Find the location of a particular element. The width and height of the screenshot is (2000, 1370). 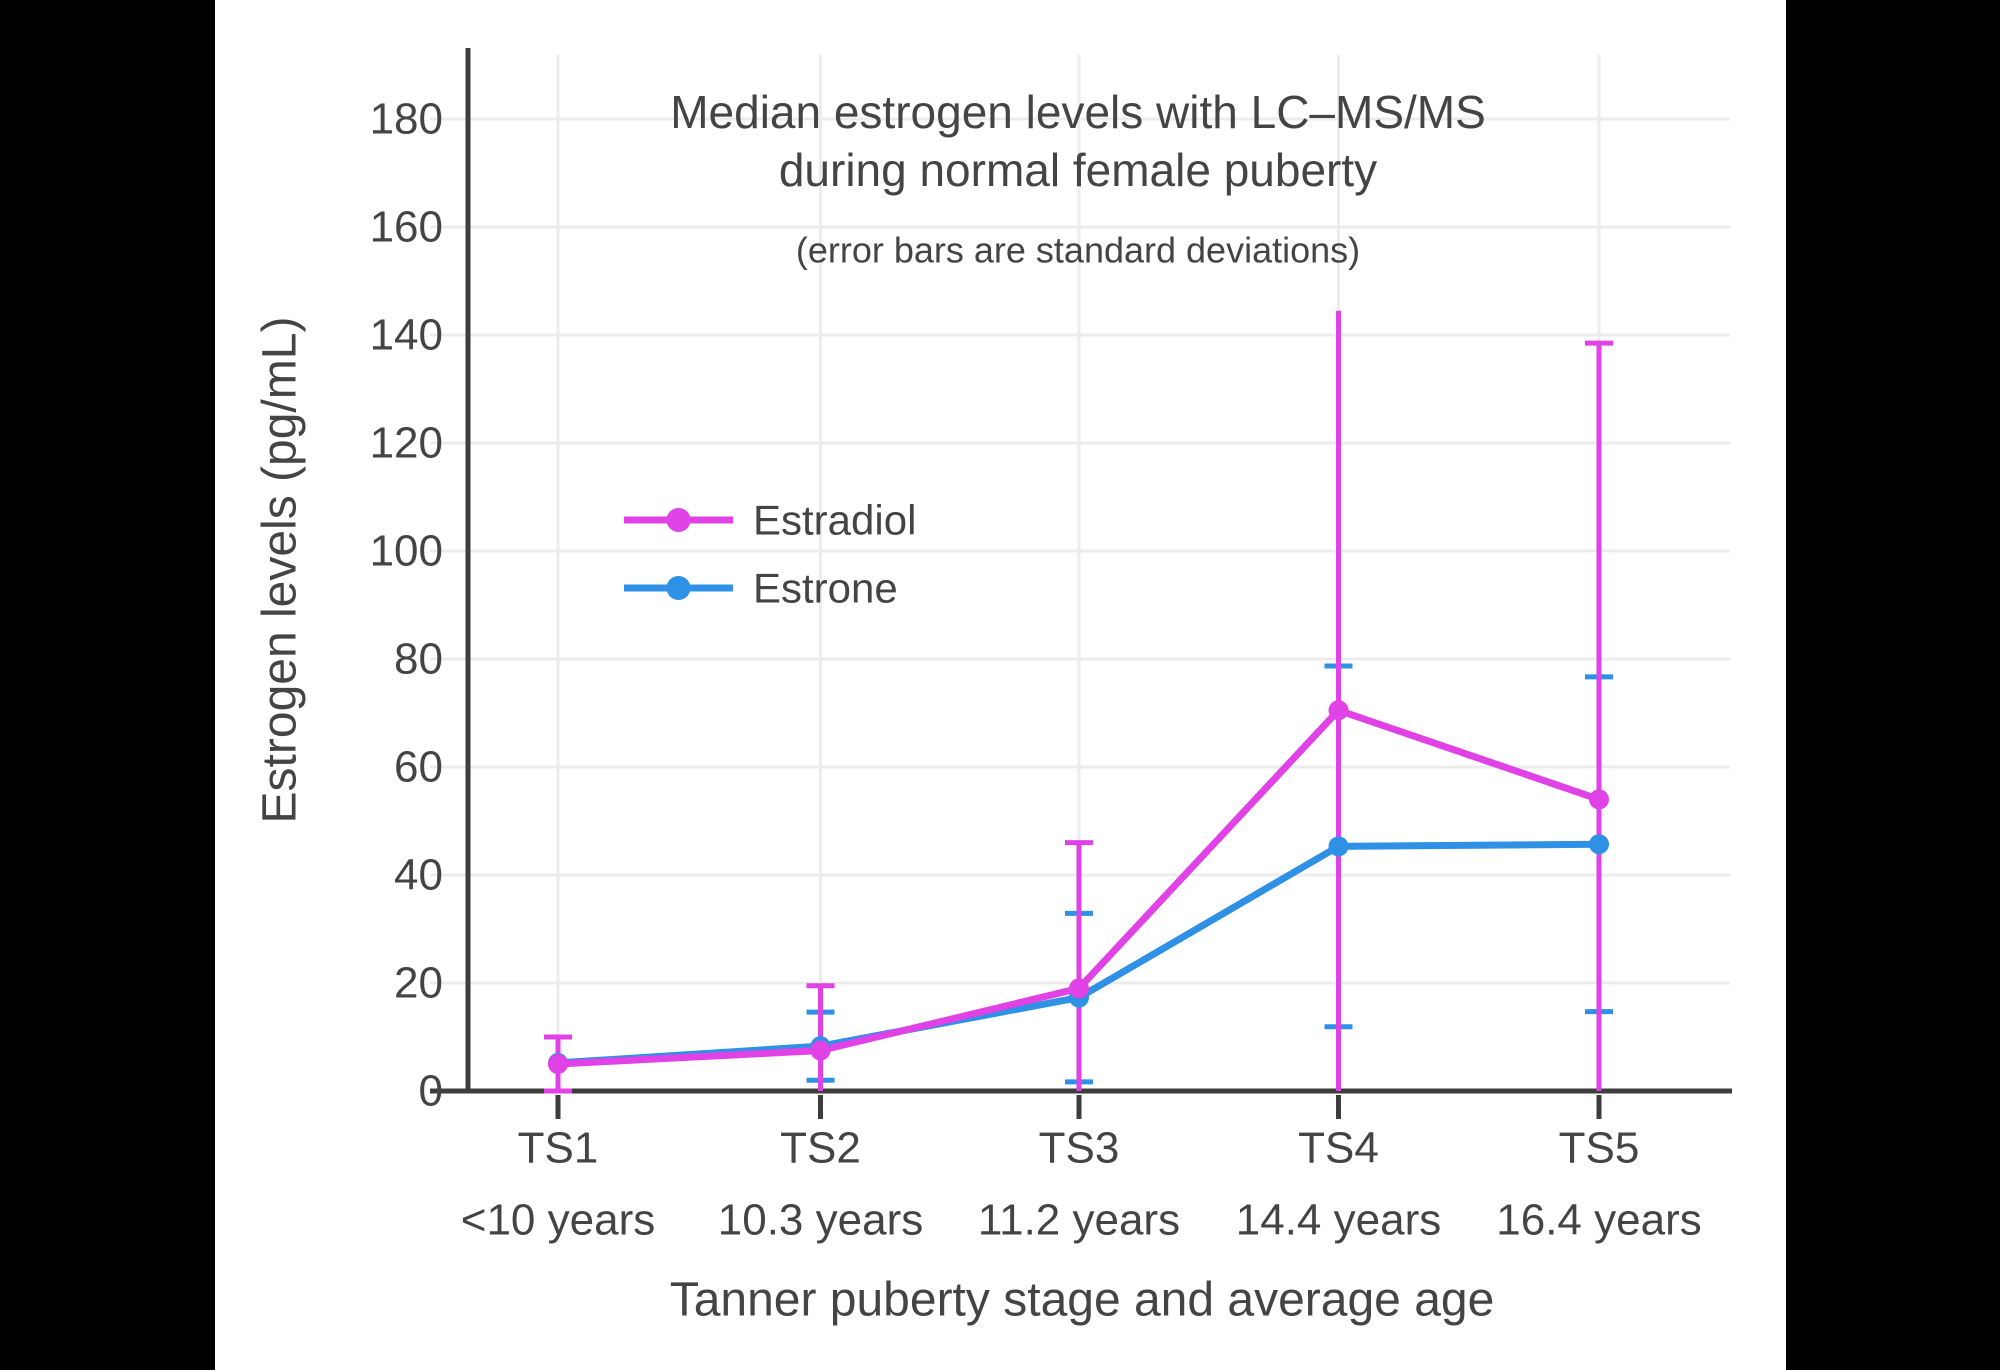

y-tick-label: 0 is located at coordinates (431, 1091).